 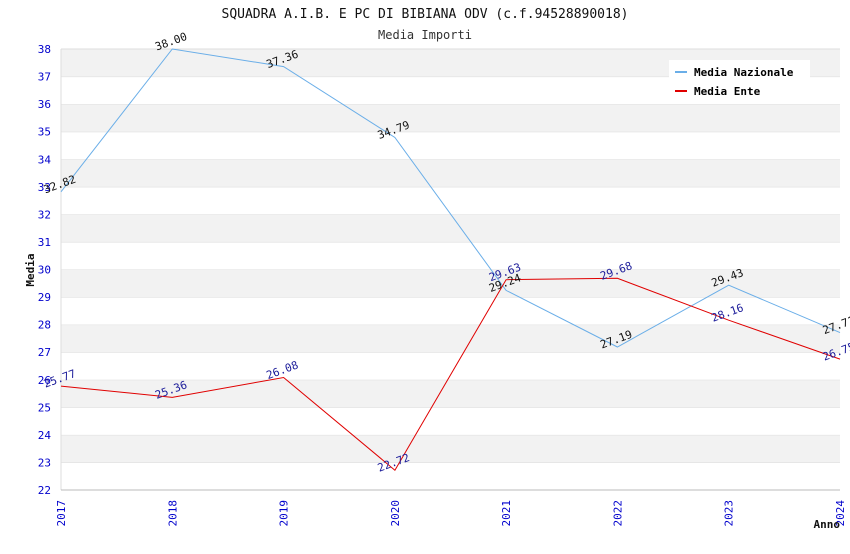 I want to click on x-axis-label: Anno, so click(x=827, y=524).